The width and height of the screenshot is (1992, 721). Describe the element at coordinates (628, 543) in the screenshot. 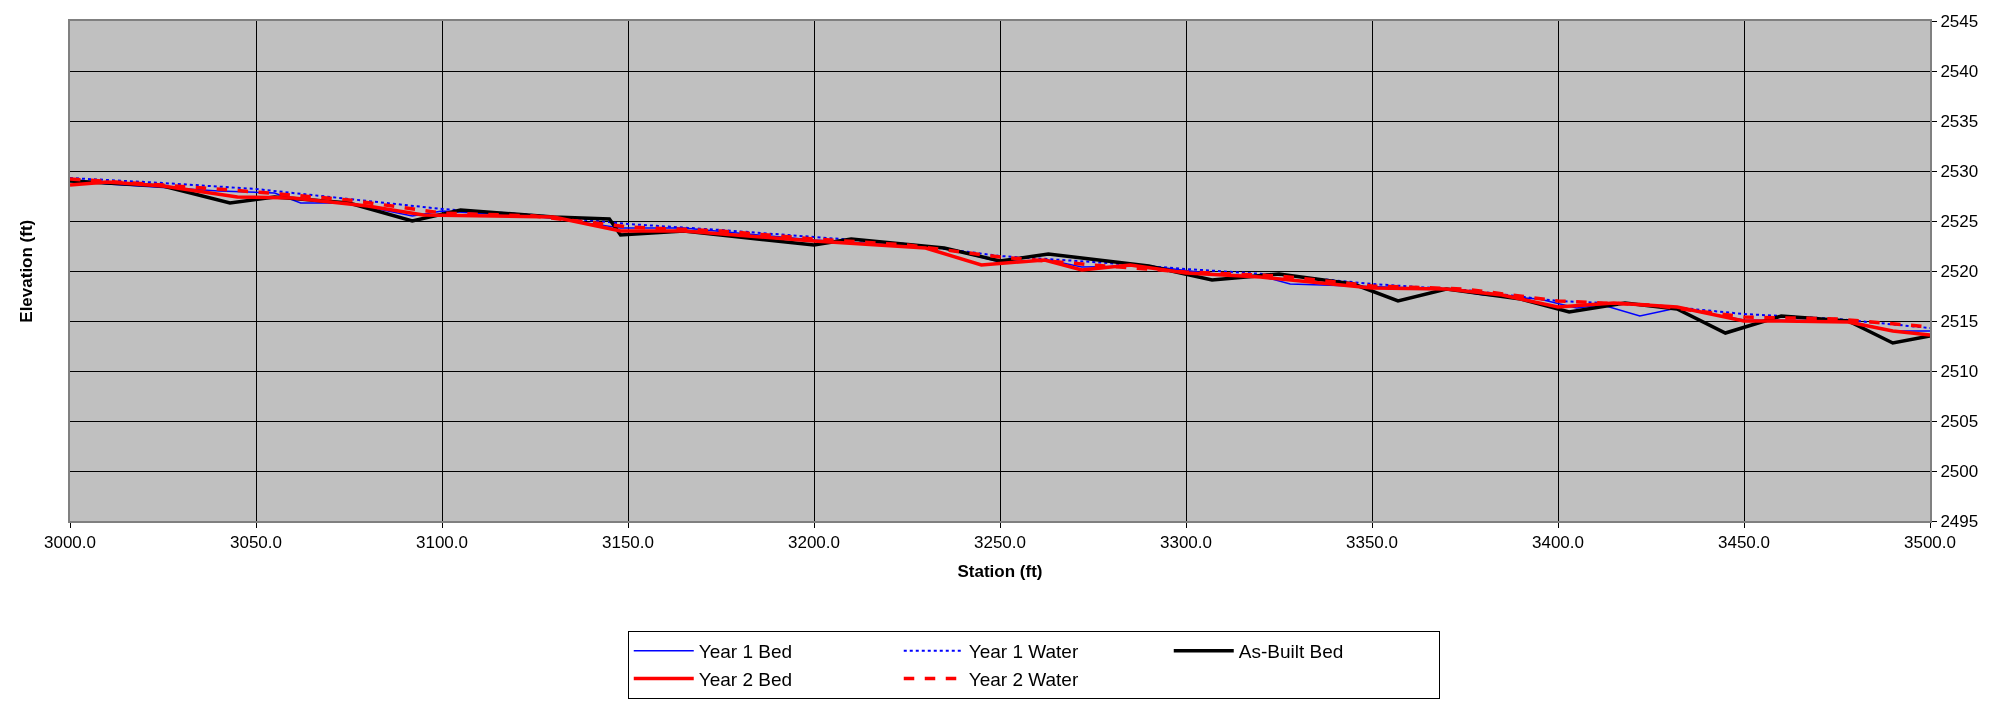

I see `x-tick-label: 3150.0` at that location.